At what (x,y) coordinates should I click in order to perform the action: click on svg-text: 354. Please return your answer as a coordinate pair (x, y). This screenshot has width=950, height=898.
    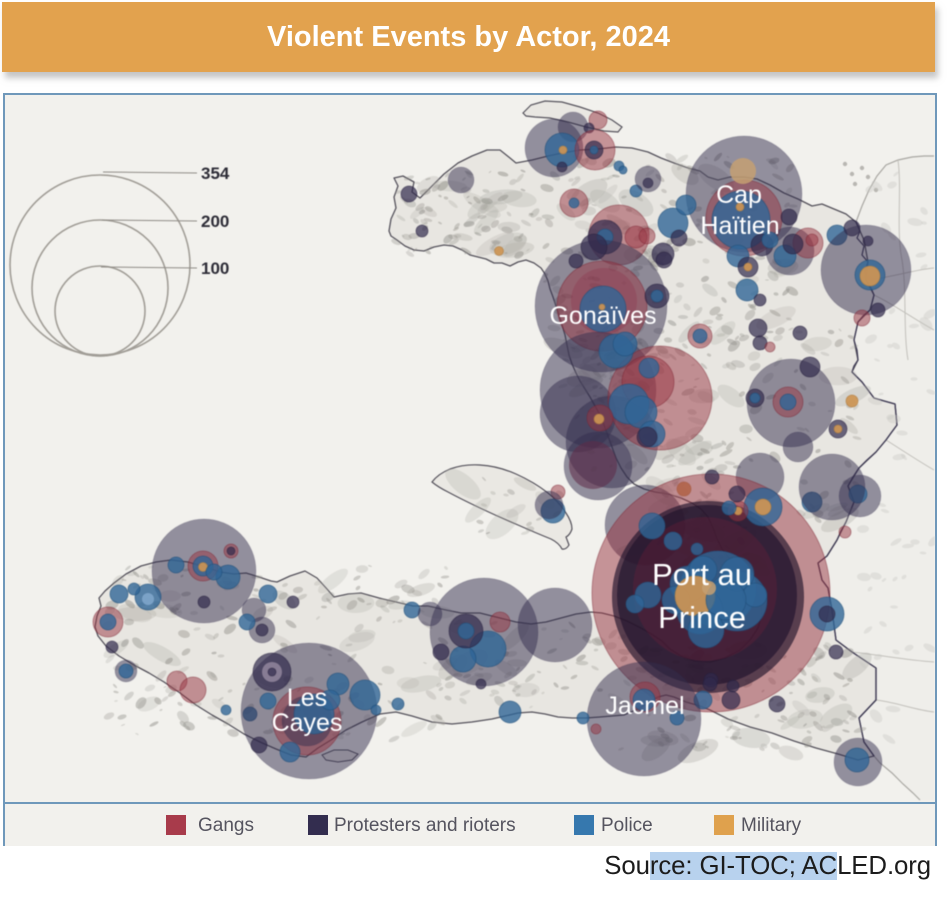
    Looking at the image, I should click on (215, 173).